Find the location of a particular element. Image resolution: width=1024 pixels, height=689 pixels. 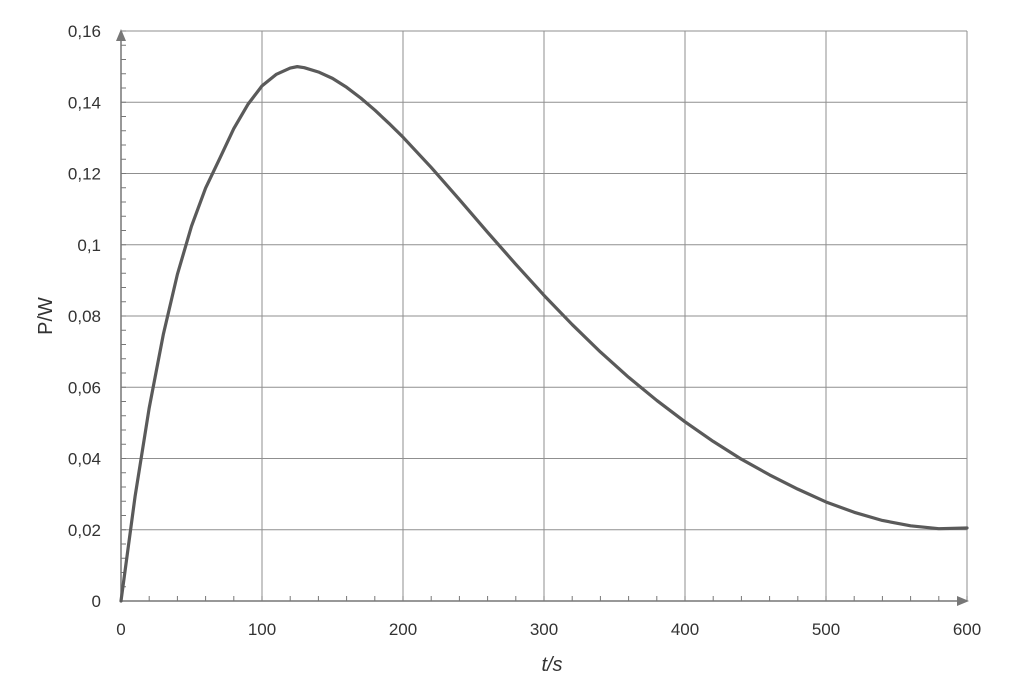

y-tick-label: 0,06 is located at coordinates (84, 387).